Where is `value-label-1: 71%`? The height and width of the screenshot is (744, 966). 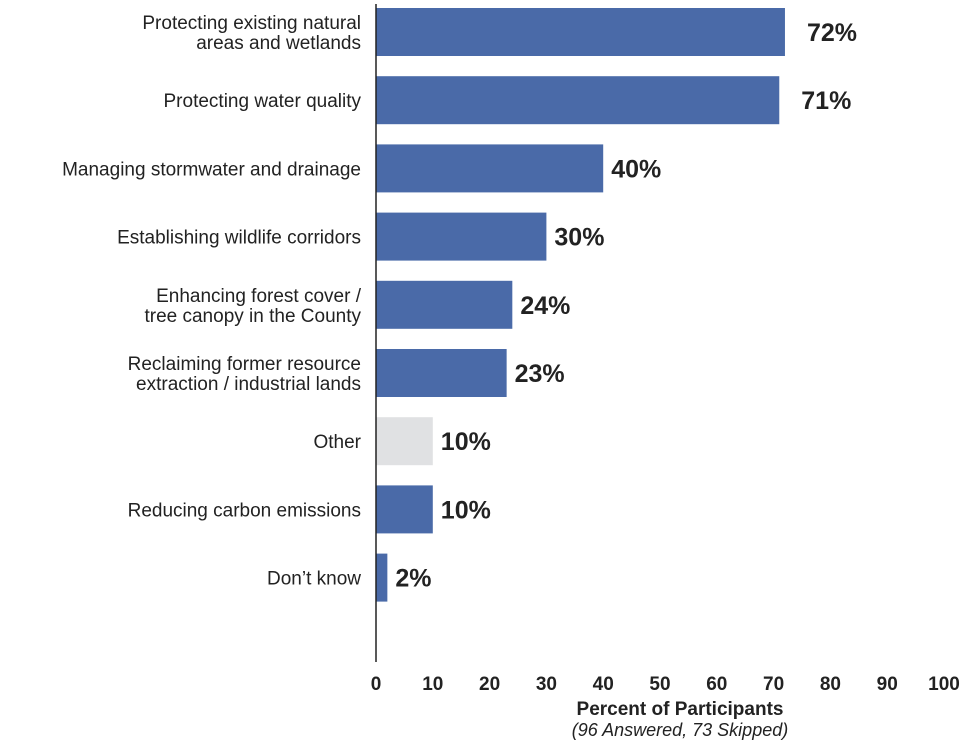 value-label-1: 71% is located at coordinates (826, 101).